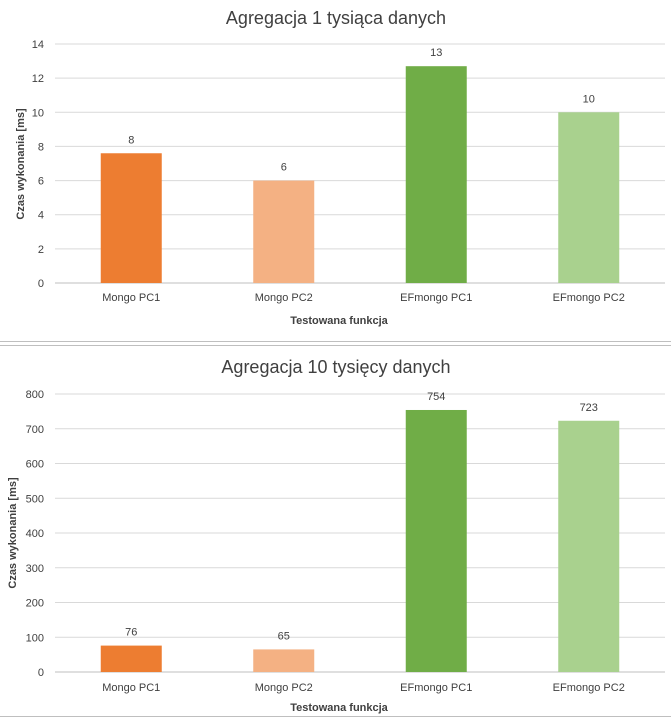 Image resolution: width=671 pixels, height=717 pixels. I want to click on y-tick-label: 200, so click(35, 604).